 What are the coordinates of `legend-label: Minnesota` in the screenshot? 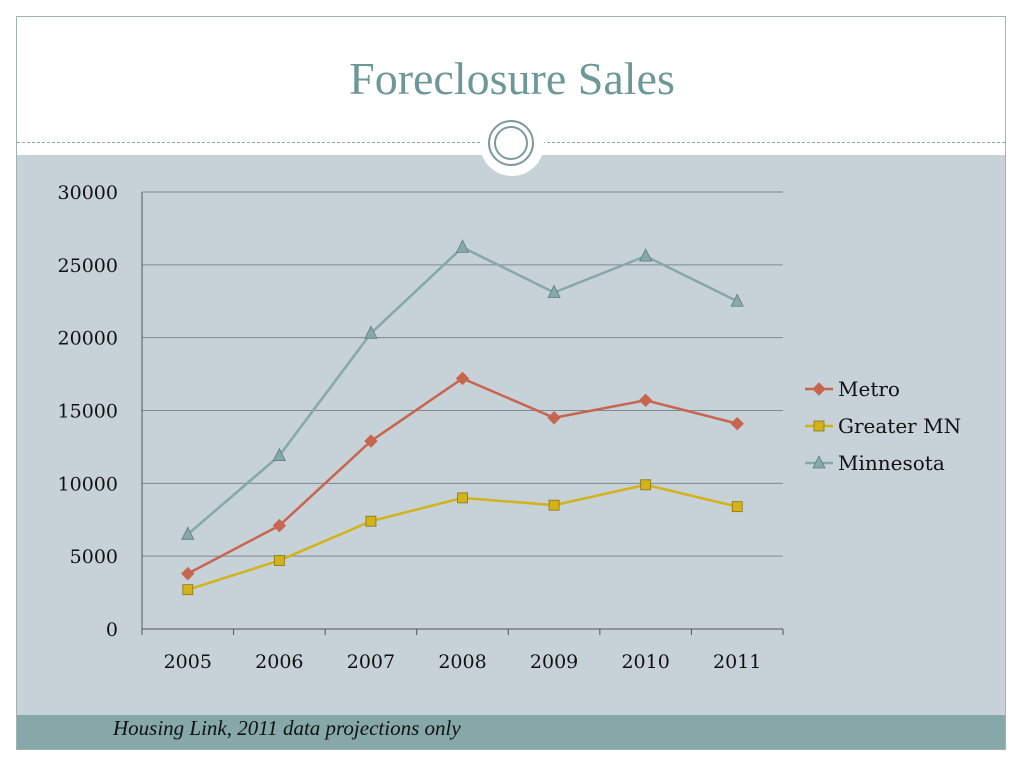 It's located at (891, 463).